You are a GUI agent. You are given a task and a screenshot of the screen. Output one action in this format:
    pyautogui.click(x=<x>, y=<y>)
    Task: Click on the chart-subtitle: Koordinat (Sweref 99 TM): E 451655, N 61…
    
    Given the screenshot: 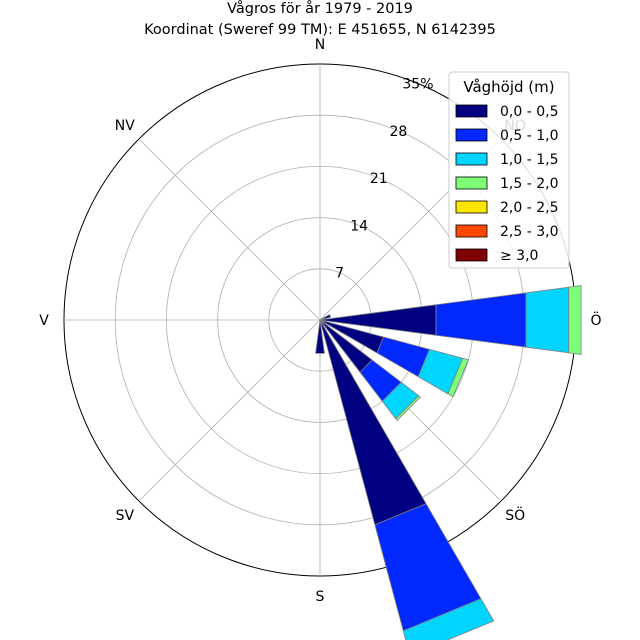 What is the action you would take?
    pyautogui.click(x=320, y=30)
    